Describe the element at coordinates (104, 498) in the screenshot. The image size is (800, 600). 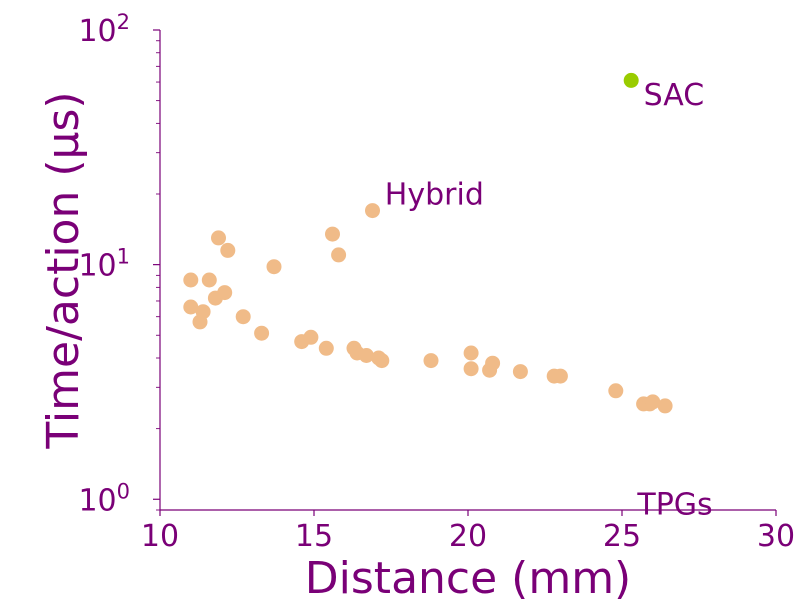
I see `y-tick-label: 10⁰` at that location.